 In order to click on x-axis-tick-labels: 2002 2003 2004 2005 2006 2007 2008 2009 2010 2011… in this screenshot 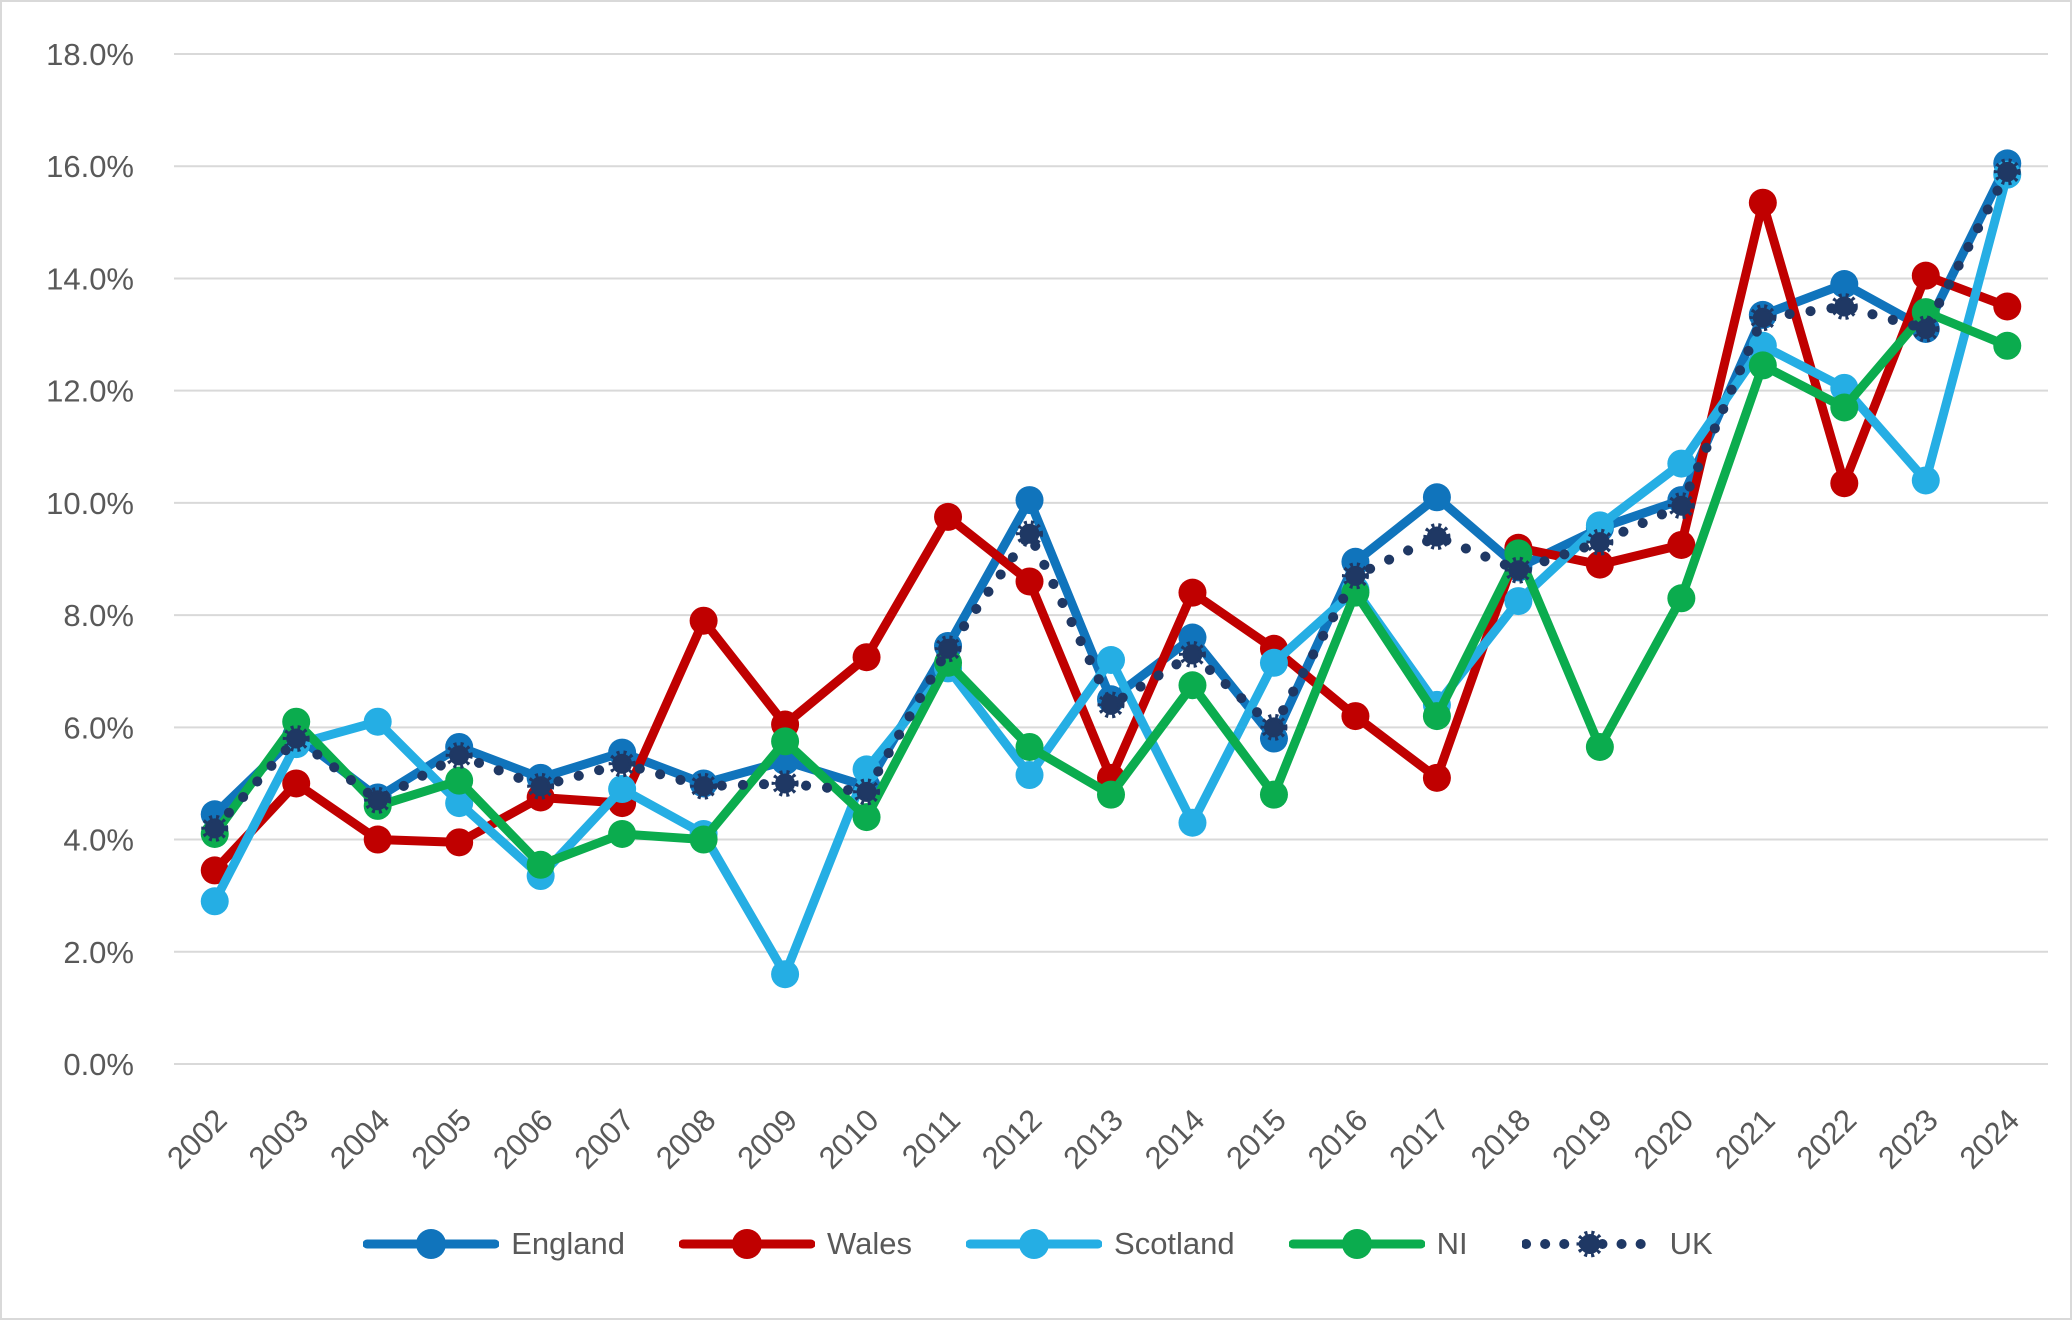, I will do `click(1093, 1139)`.